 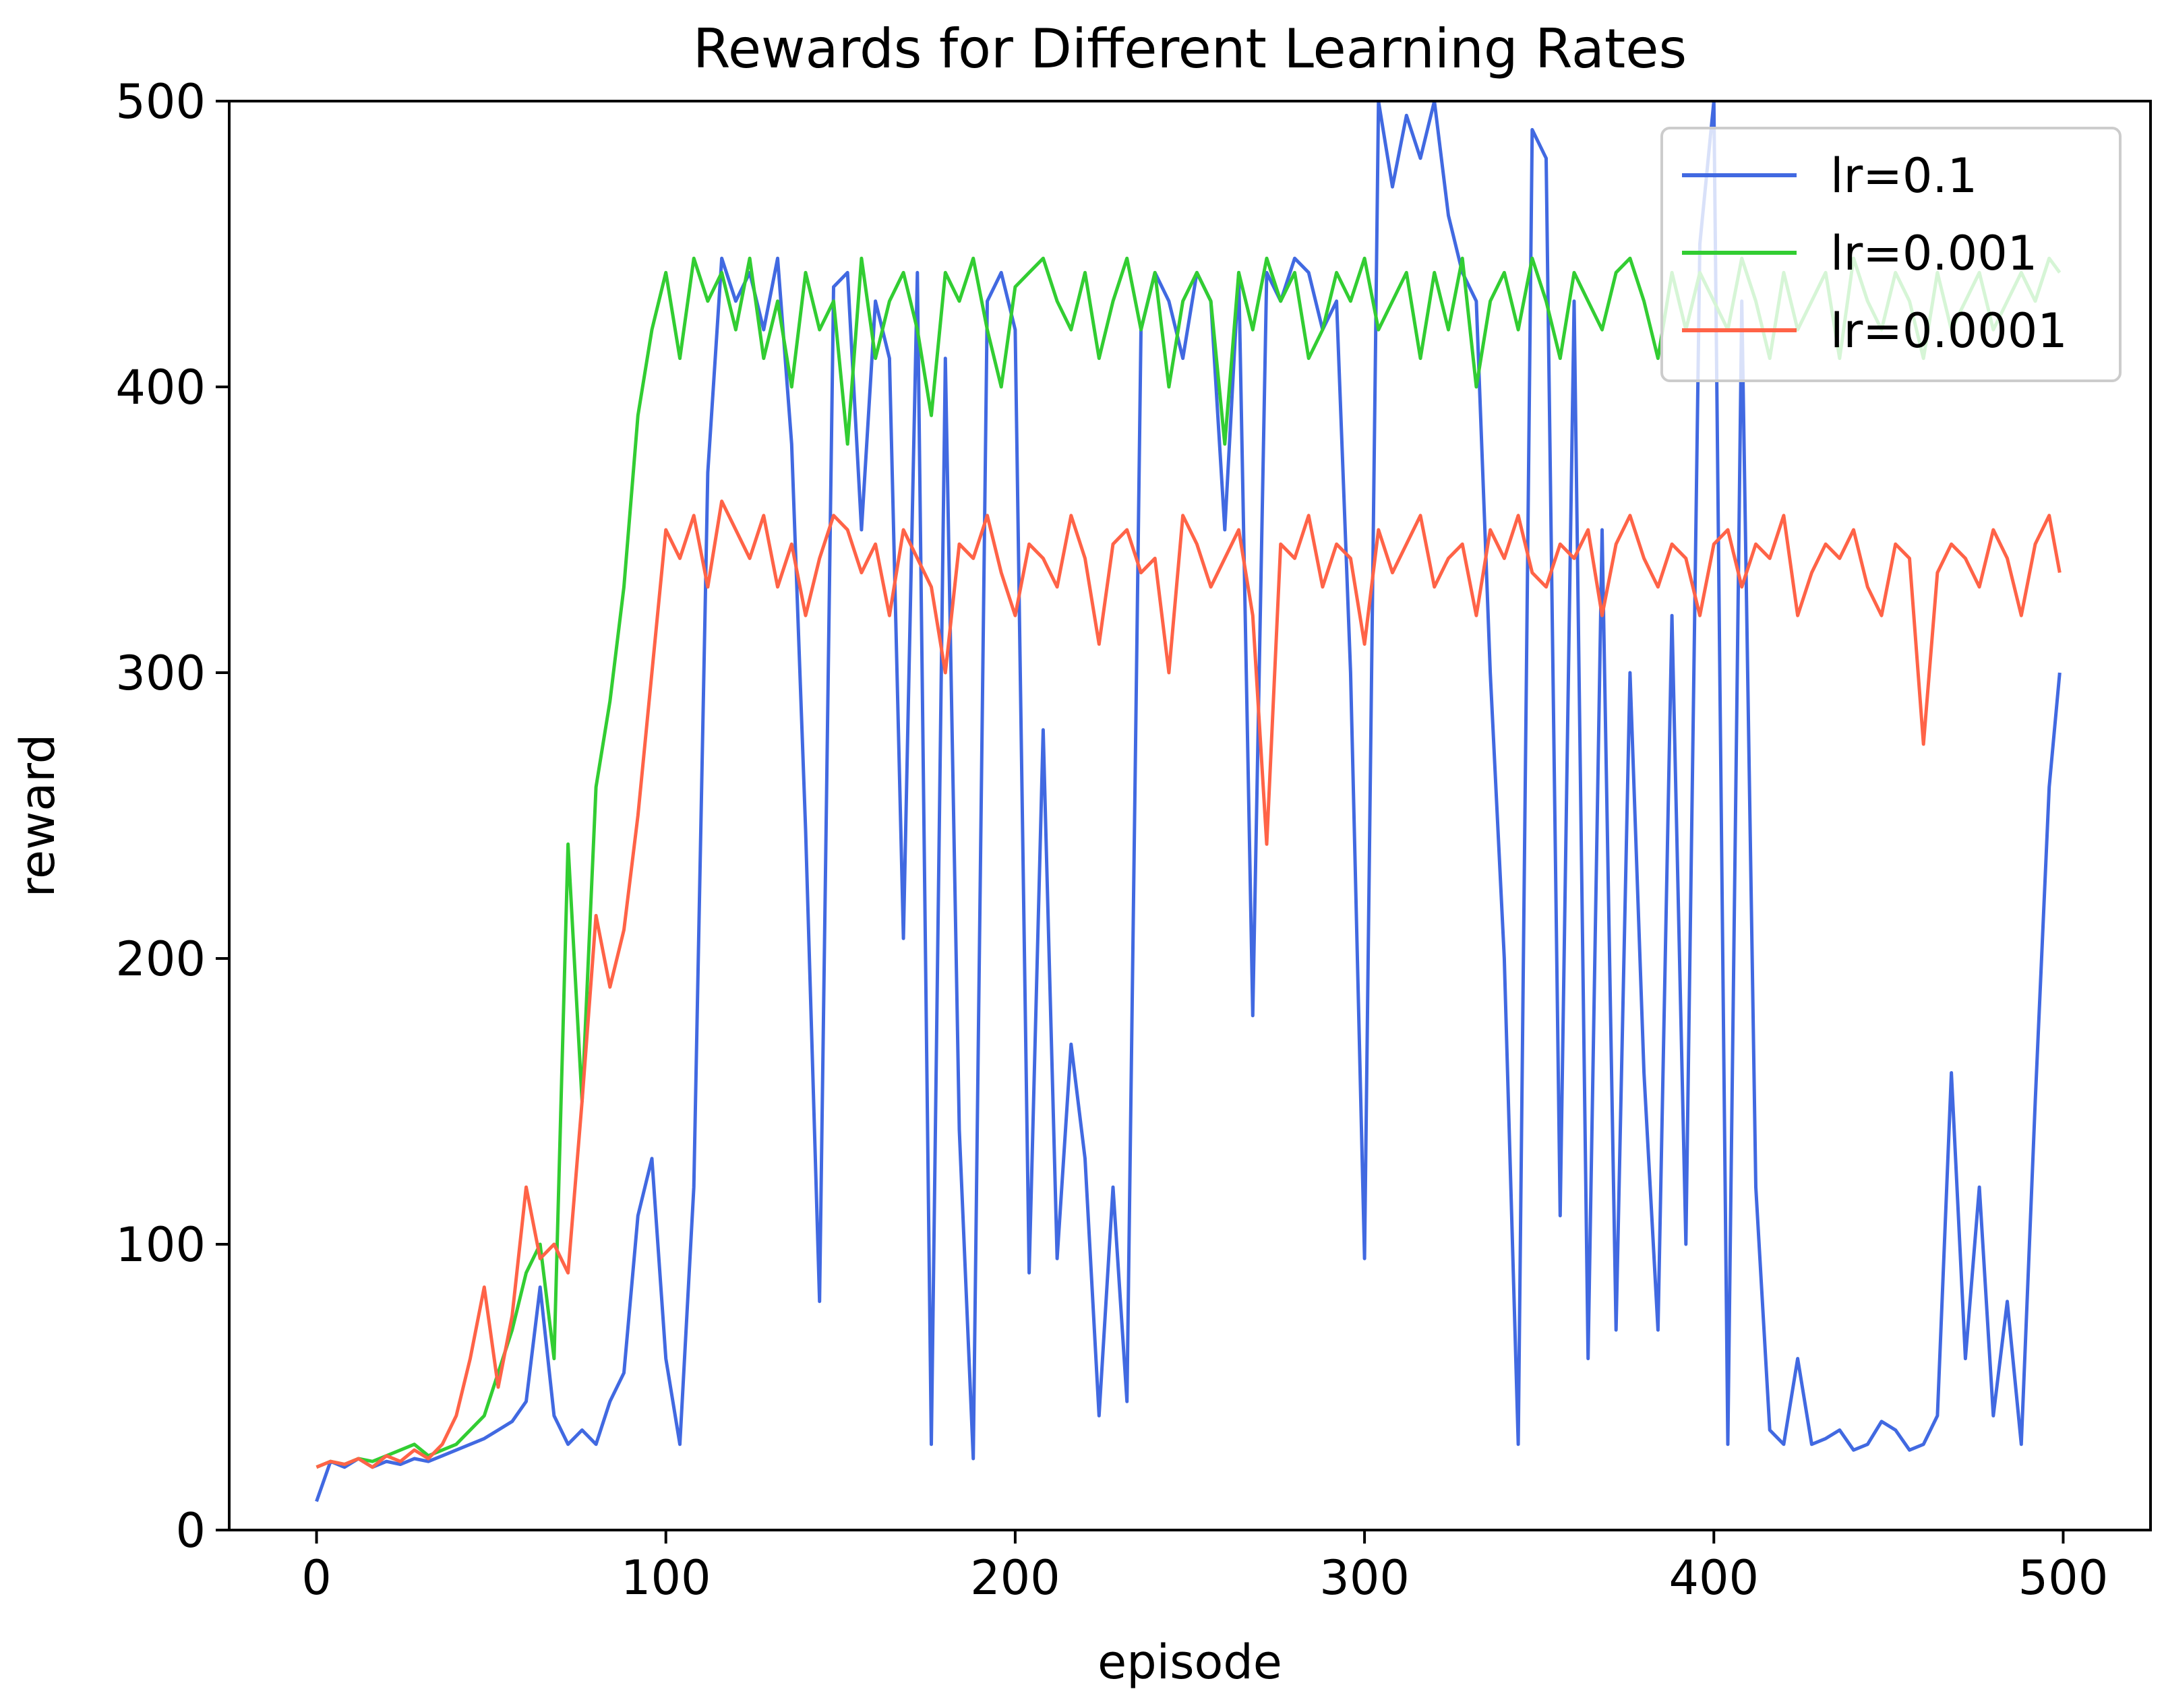 I want to click on y-tick-label: 400, so click(x=161, y=387).